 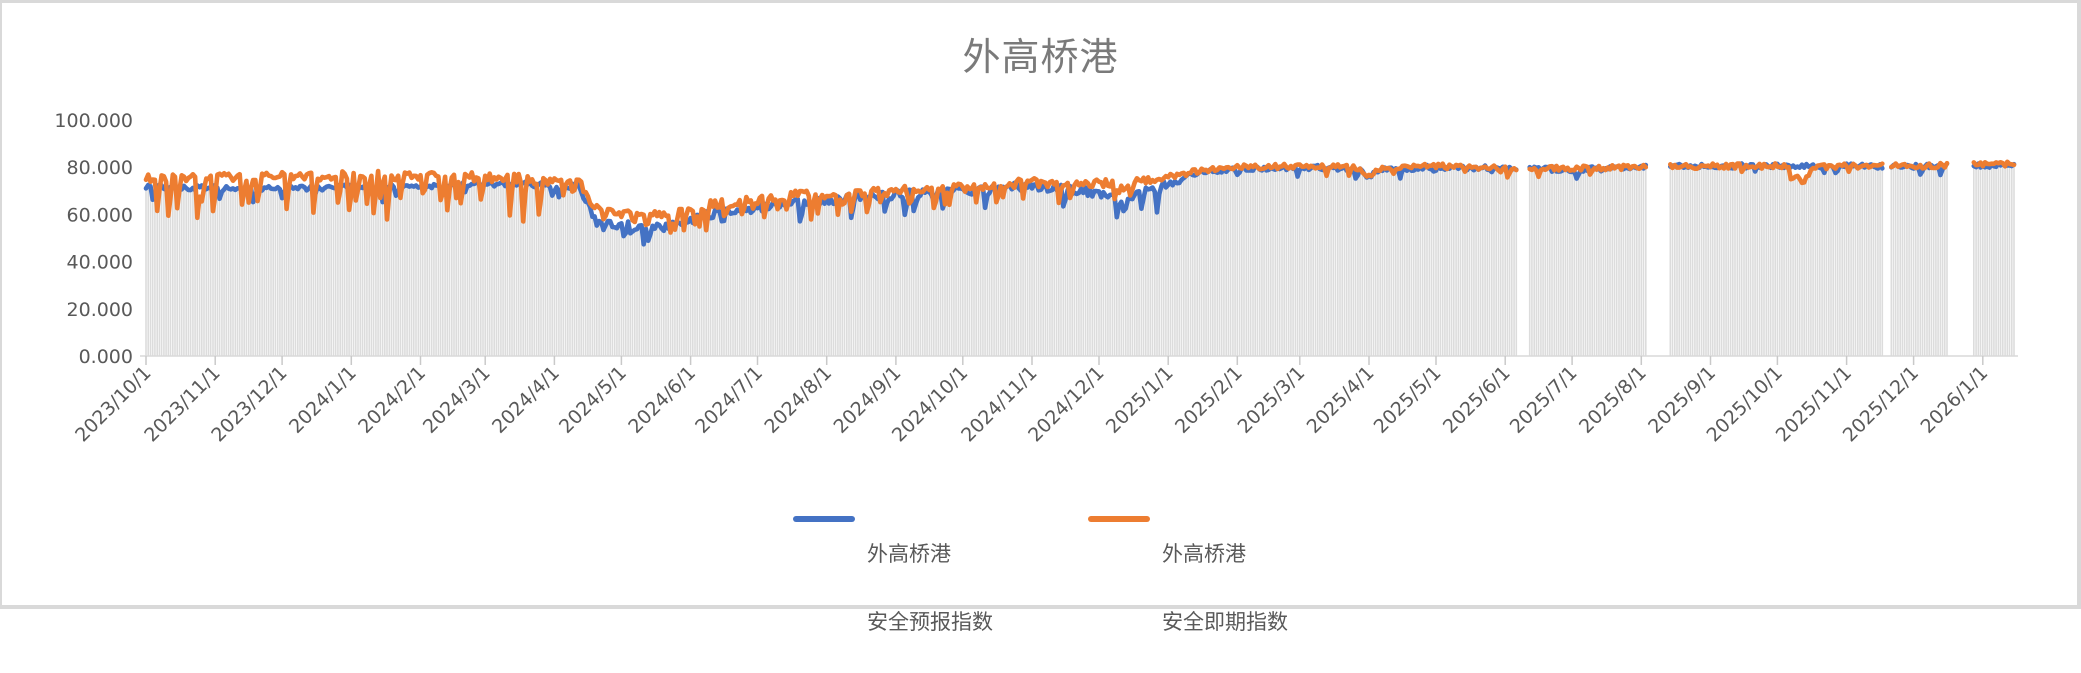 I want to click on x-tick-label: 2024/6/1, so click(x=662, y=400).